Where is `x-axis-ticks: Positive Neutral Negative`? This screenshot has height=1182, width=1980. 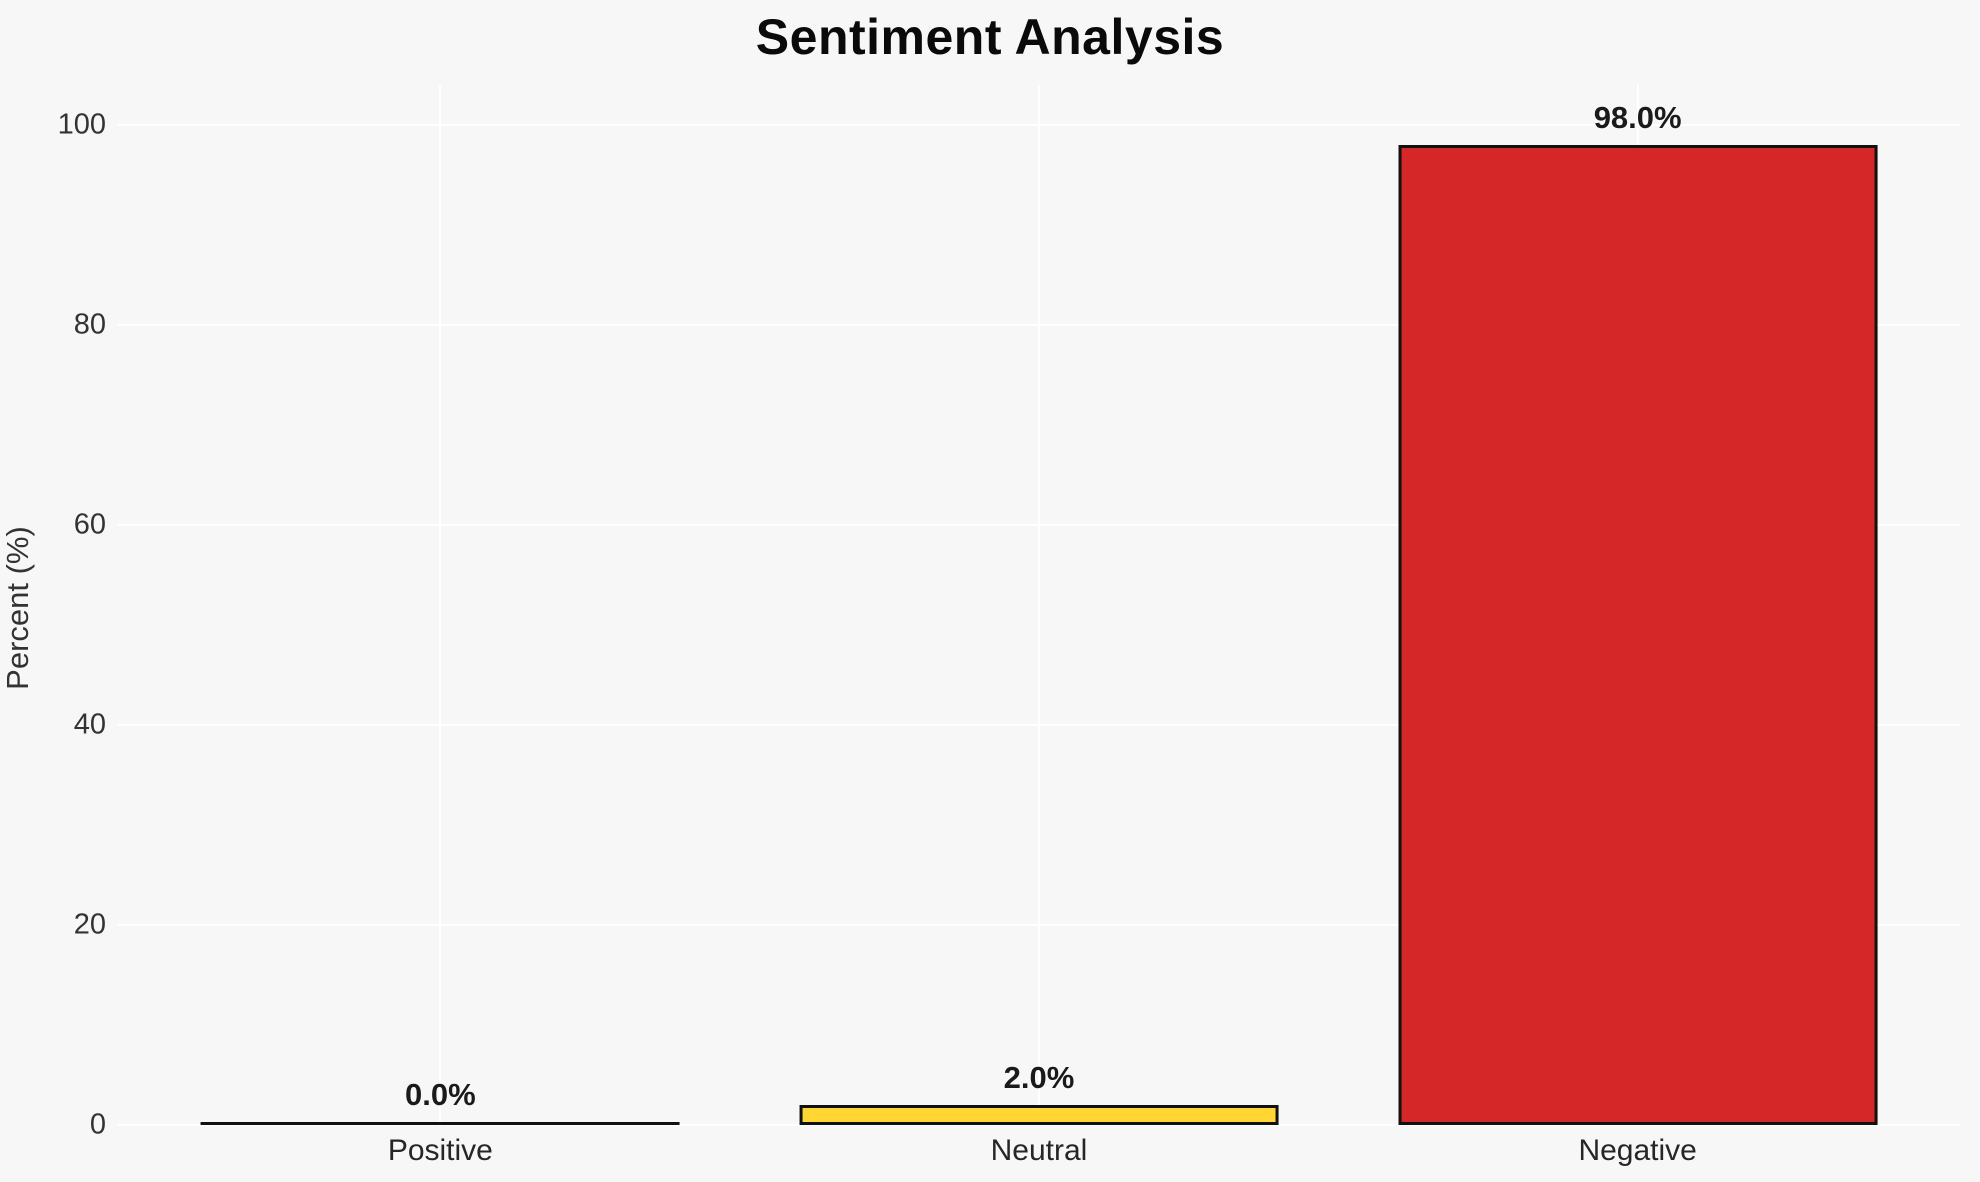 x-axis-ticks: Positive Neutral Negative is located at coordinates (1039, 1156).